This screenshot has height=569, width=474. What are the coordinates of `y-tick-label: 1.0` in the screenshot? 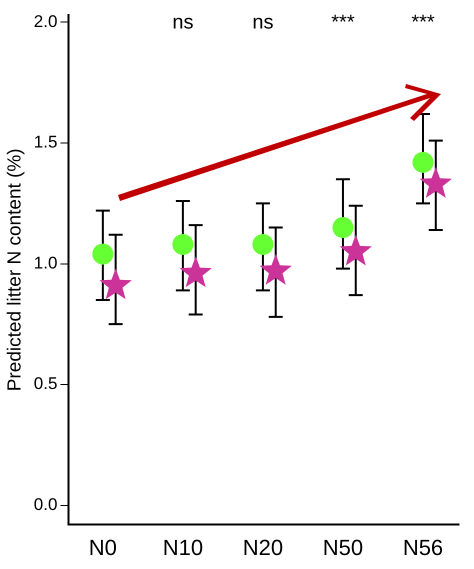 It's located at (46, 262).